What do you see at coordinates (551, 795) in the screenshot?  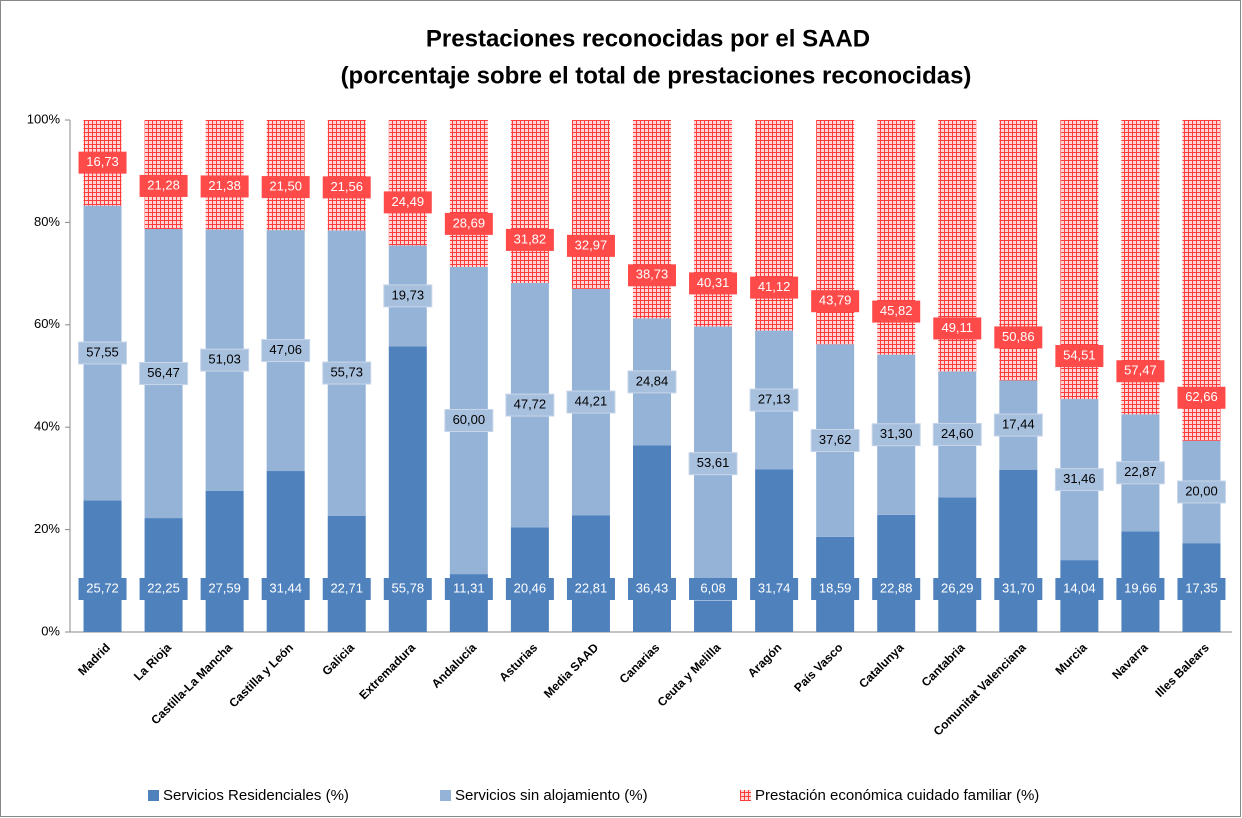 I see `legend-label: Servicios sin alojamiento (%)` at bounding box center [551, 795].